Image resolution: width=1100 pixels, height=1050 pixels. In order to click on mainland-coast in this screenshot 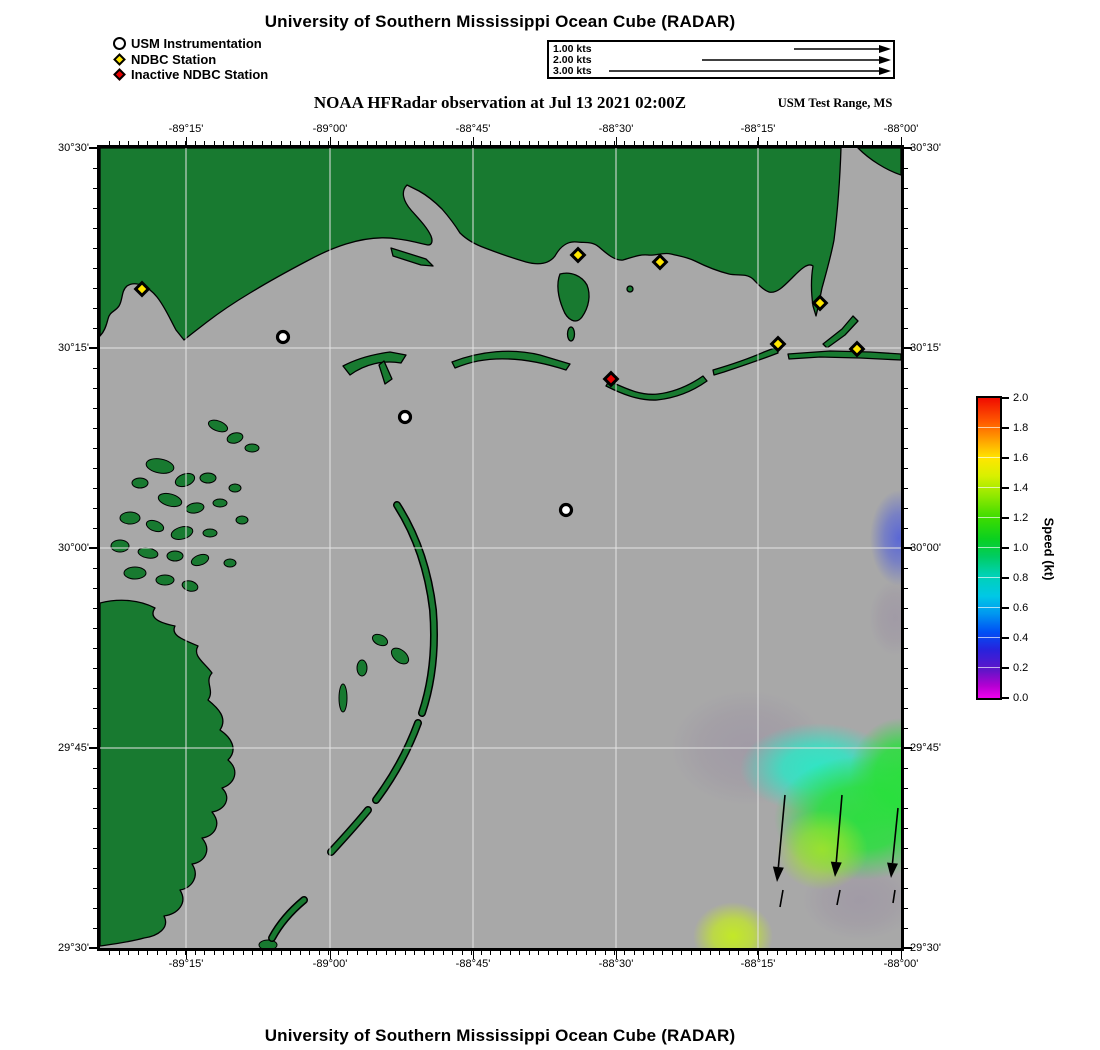, I will do `click(471, 244)`.